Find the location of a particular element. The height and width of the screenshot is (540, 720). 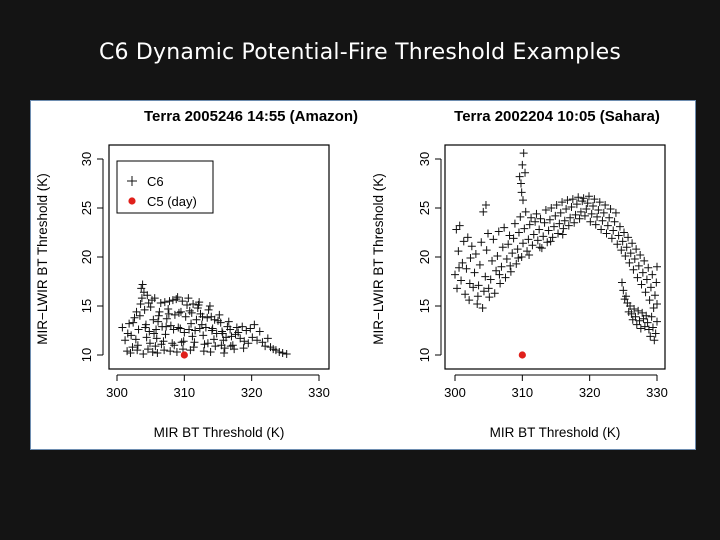

y-tick-label: 30 is located at coordinates (86, 159).